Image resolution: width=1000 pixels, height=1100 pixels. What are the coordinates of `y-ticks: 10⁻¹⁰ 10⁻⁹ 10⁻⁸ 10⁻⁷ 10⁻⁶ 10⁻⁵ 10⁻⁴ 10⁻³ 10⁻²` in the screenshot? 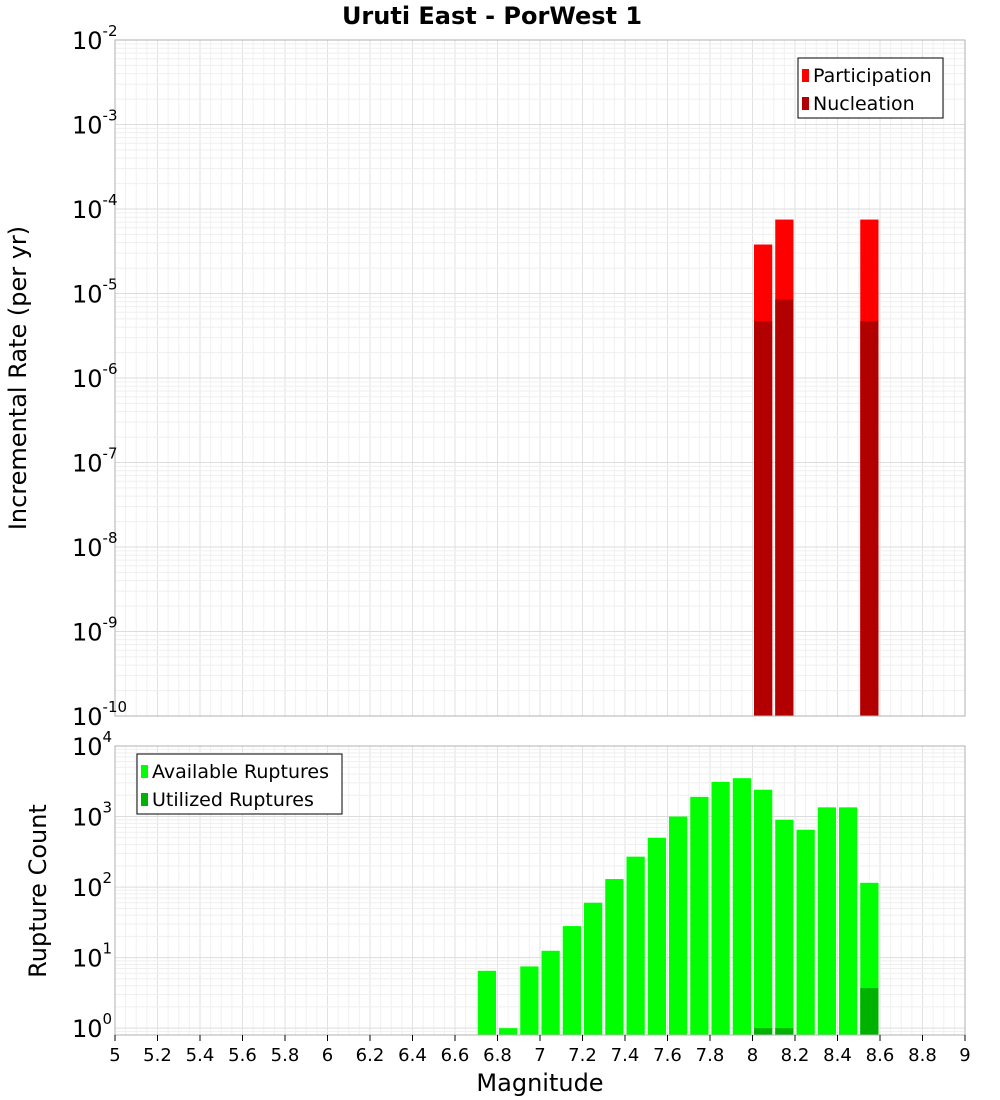 It's located at (99, 376).